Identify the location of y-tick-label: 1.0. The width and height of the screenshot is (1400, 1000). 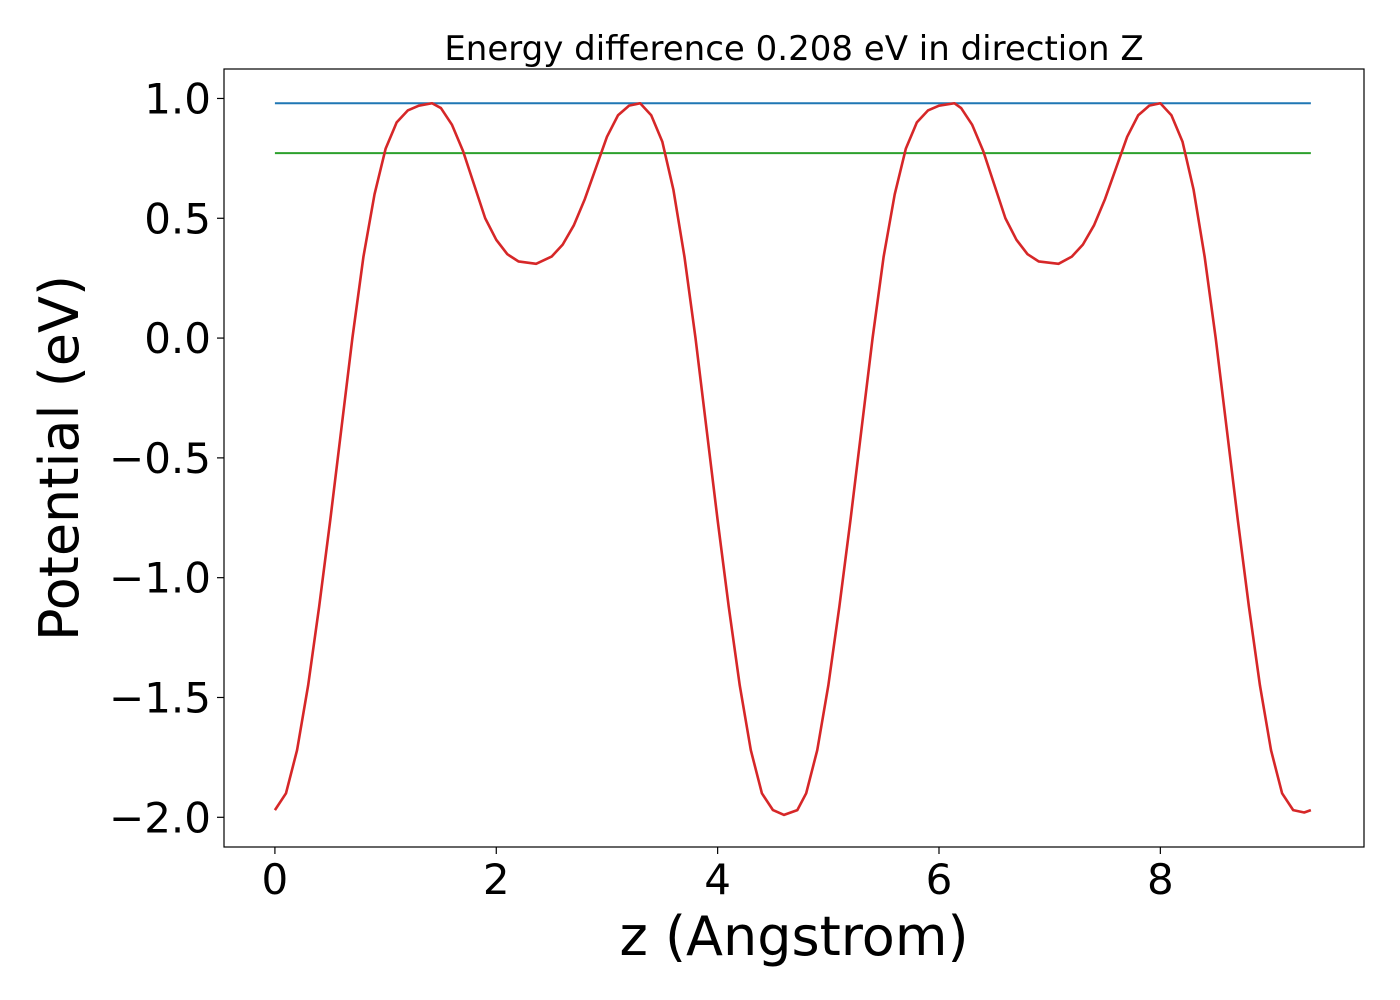
(177, 98).